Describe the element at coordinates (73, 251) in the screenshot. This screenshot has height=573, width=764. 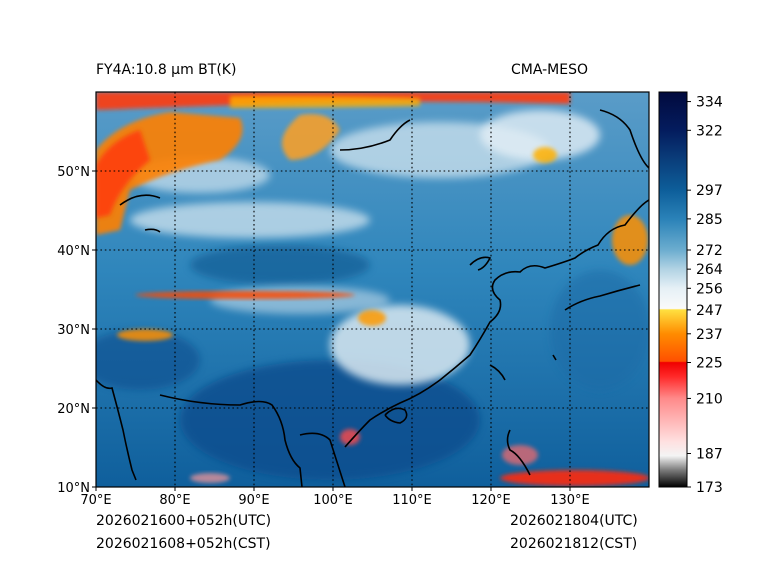
I see `lat-label: 40°N` at that location.